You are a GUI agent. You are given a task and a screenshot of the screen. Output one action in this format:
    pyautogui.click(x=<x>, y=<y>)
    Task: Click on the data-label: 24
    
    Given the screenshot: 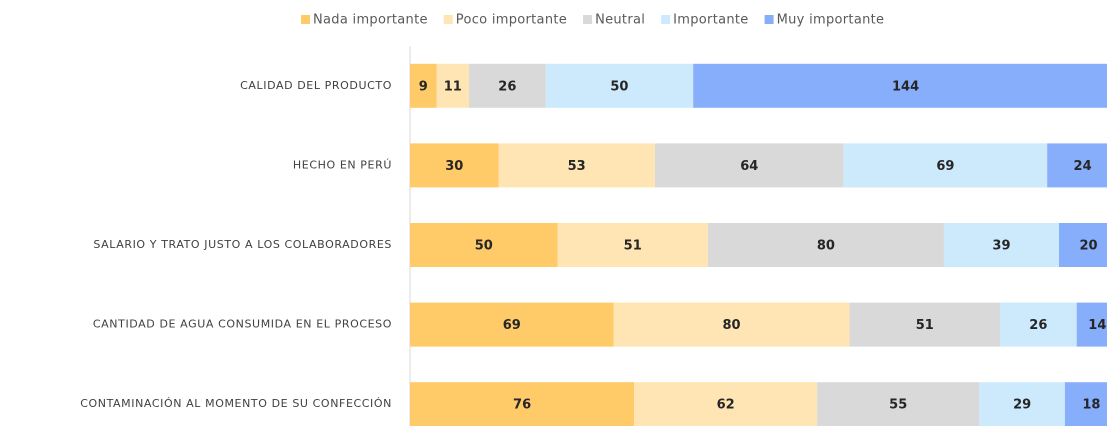 What is the action you would take?
    pyautogui.click(x=1083, y=166)
    